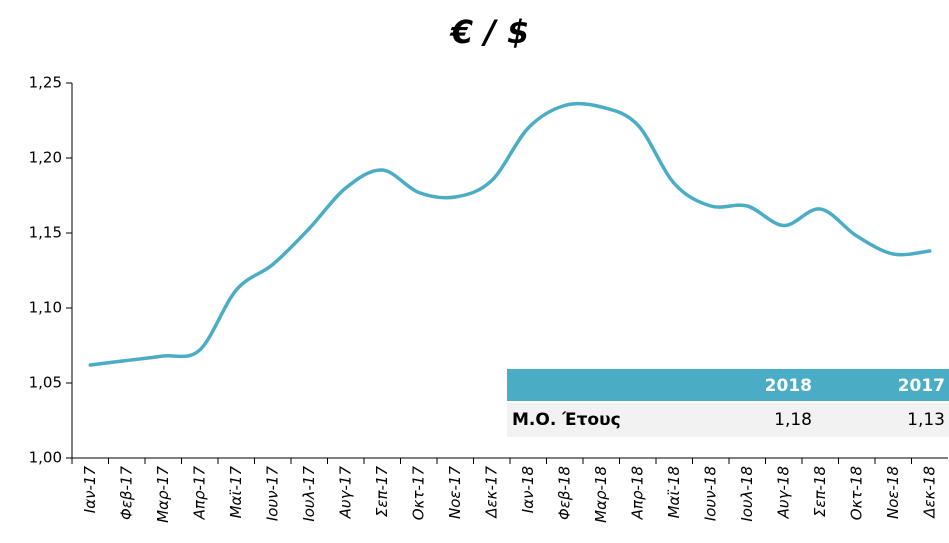 The image size is (949, 543). What do you see at coordinates (45, 383) in the screenshot?
I see `y-tick-label: 1,05` at bounding box center [45, 383].